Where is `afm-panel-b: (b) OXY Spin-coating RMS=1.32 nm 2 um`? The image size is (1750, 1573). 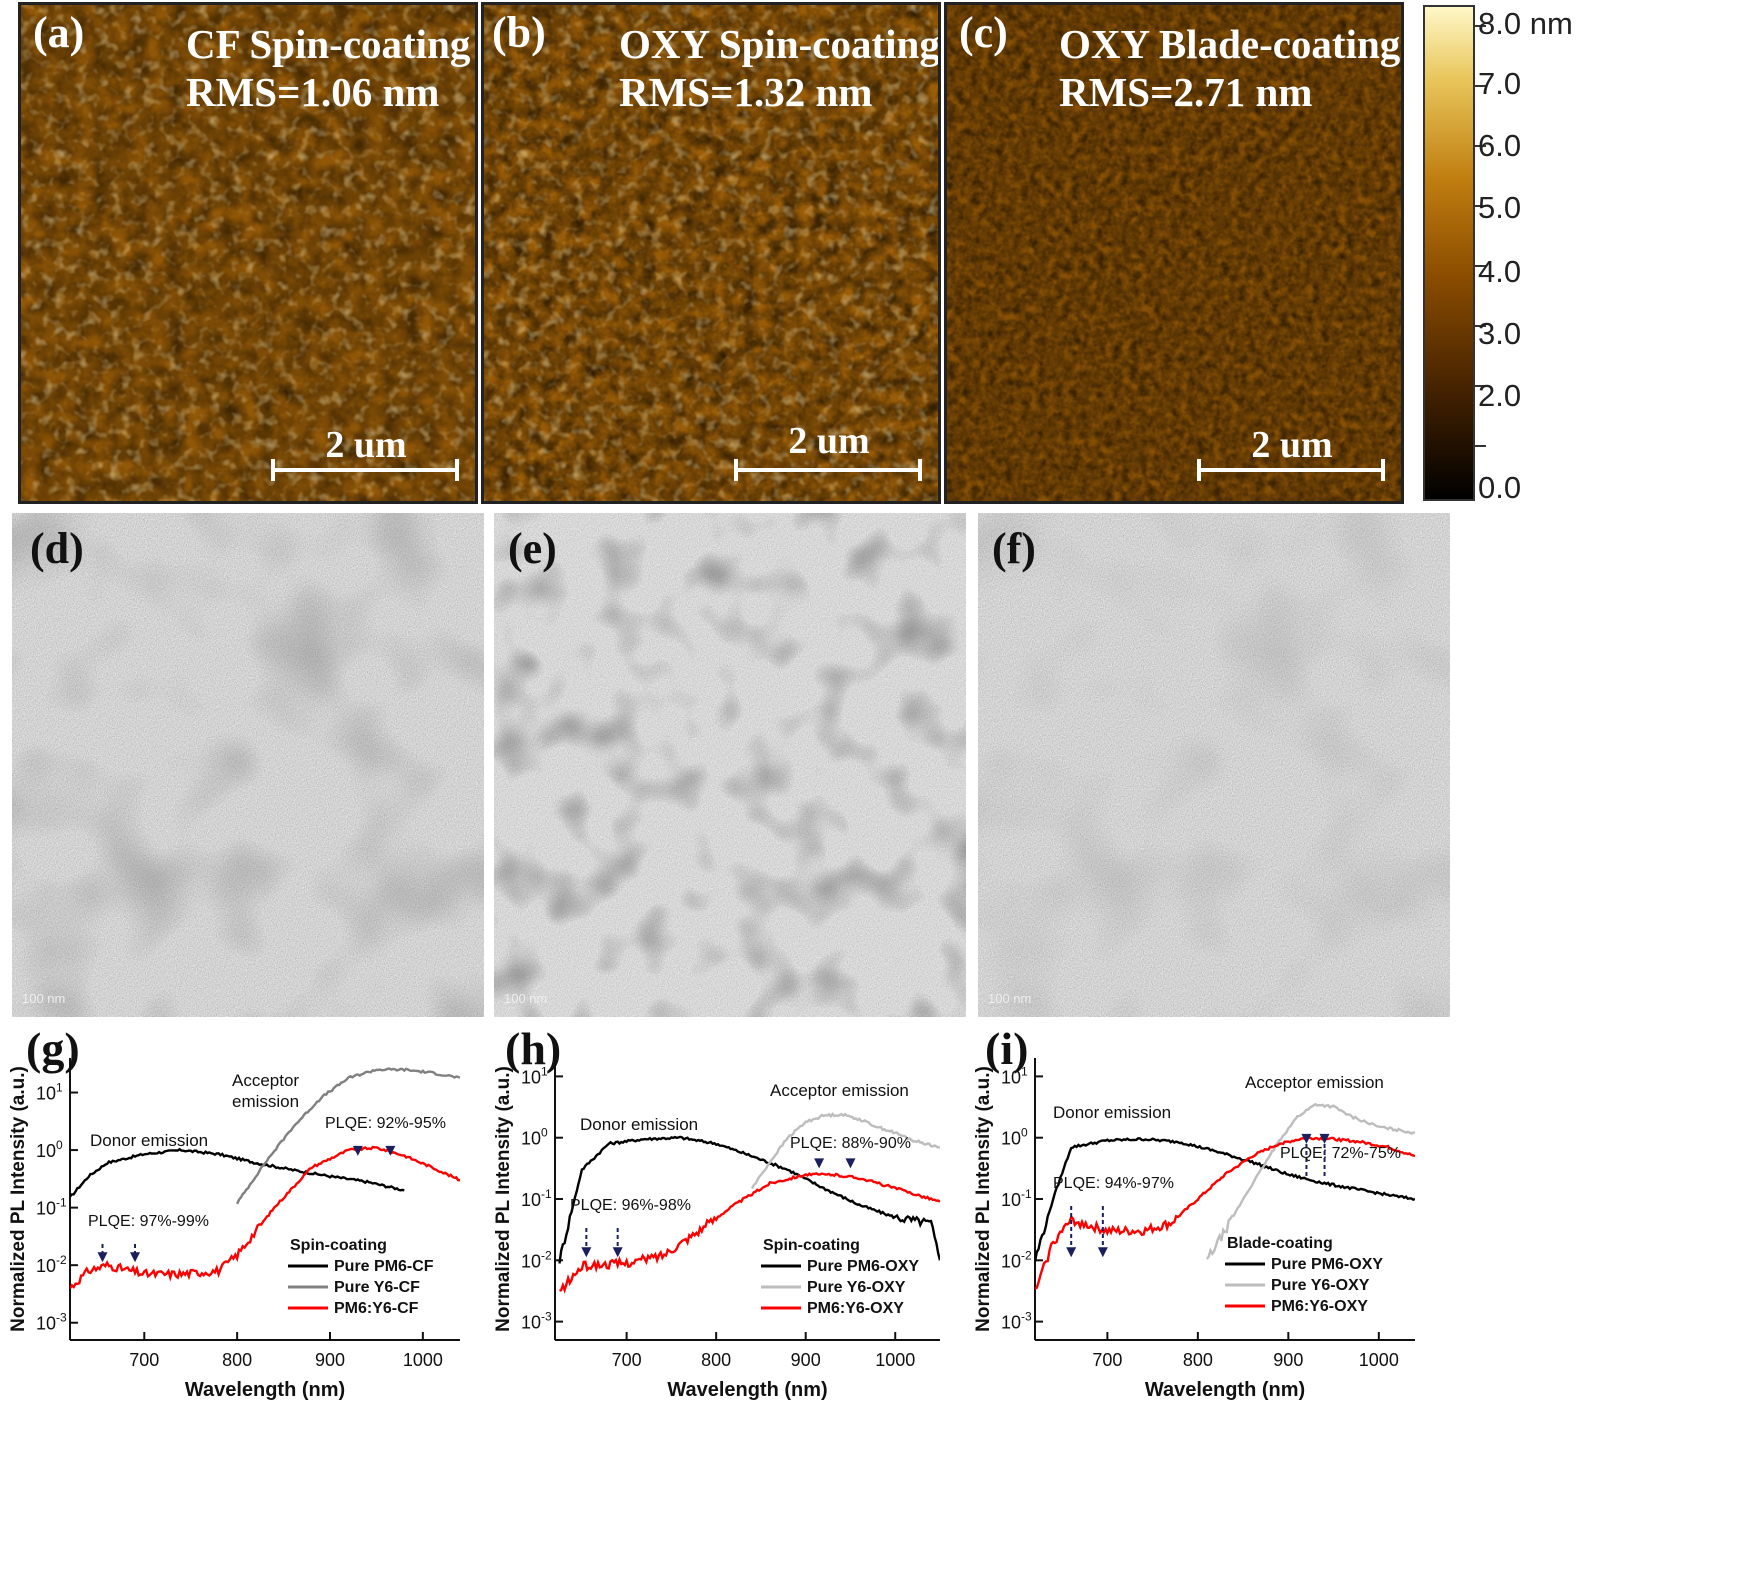
afm-panel-b: (b) OXY Spin-coating RMS=1.32 nm 2 um is located at coordinates (711, 253).